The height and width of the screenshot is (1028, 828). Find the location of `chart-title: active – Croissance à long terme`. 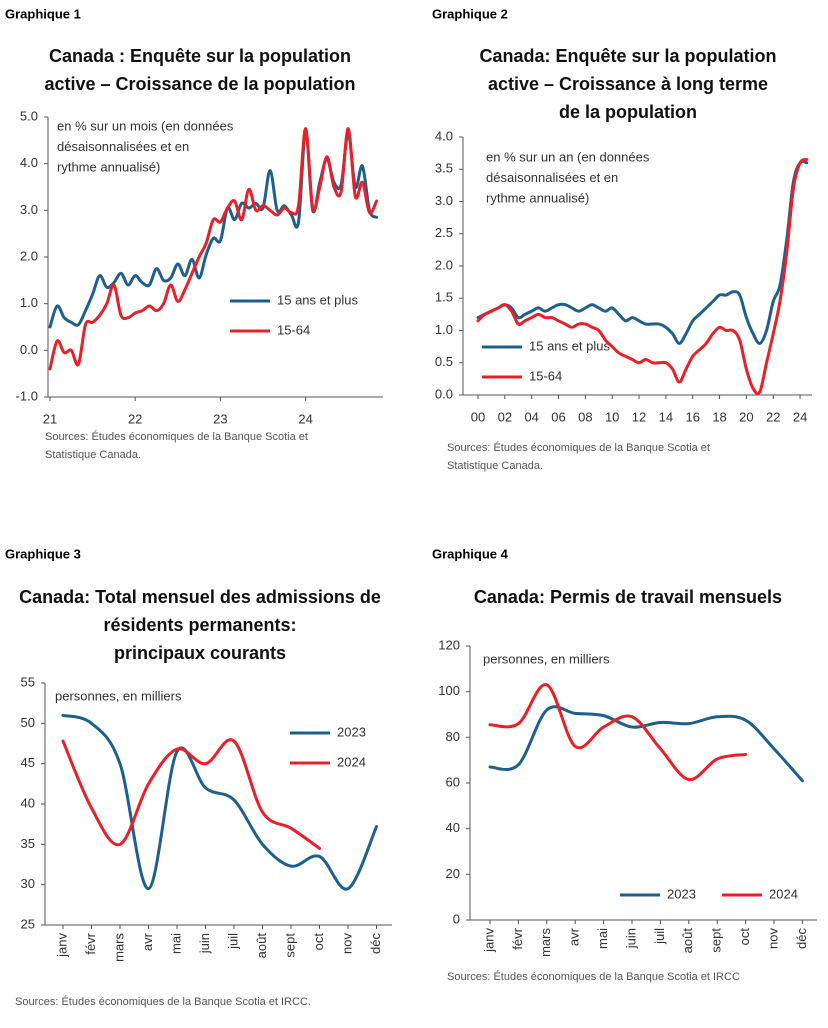

chart-title: active – Croissance à long terme is located at coordinates (628, 84).